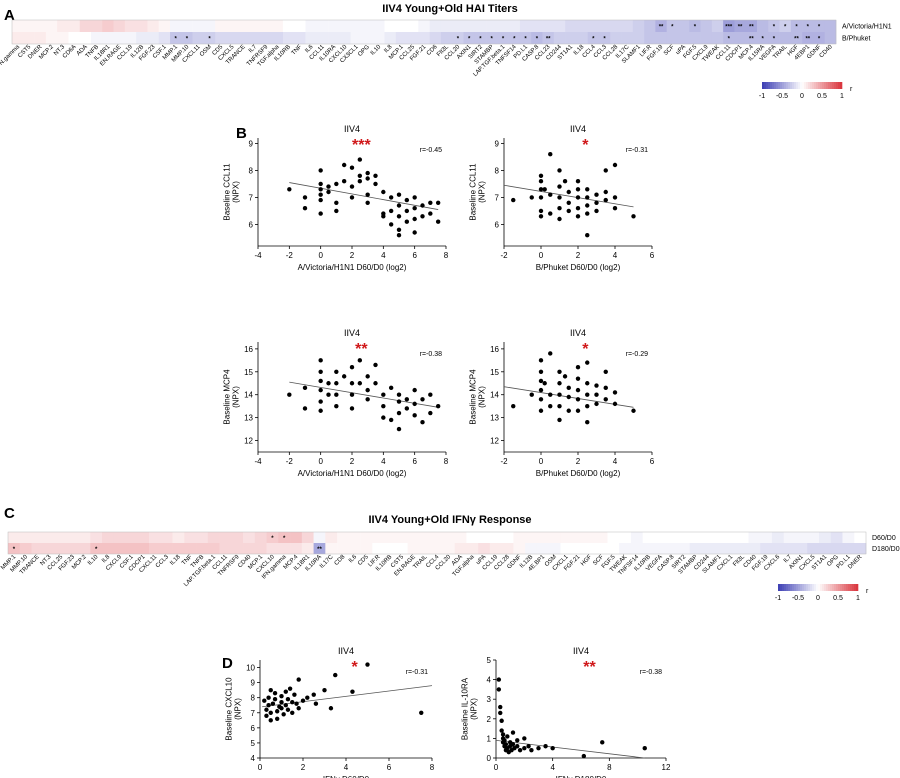 Image resolution: width=900 pixels, height=778 pixels. Describe the element at coordinates (9, 15) in the screenshot. I see `panel-letter-a: A` at that location.